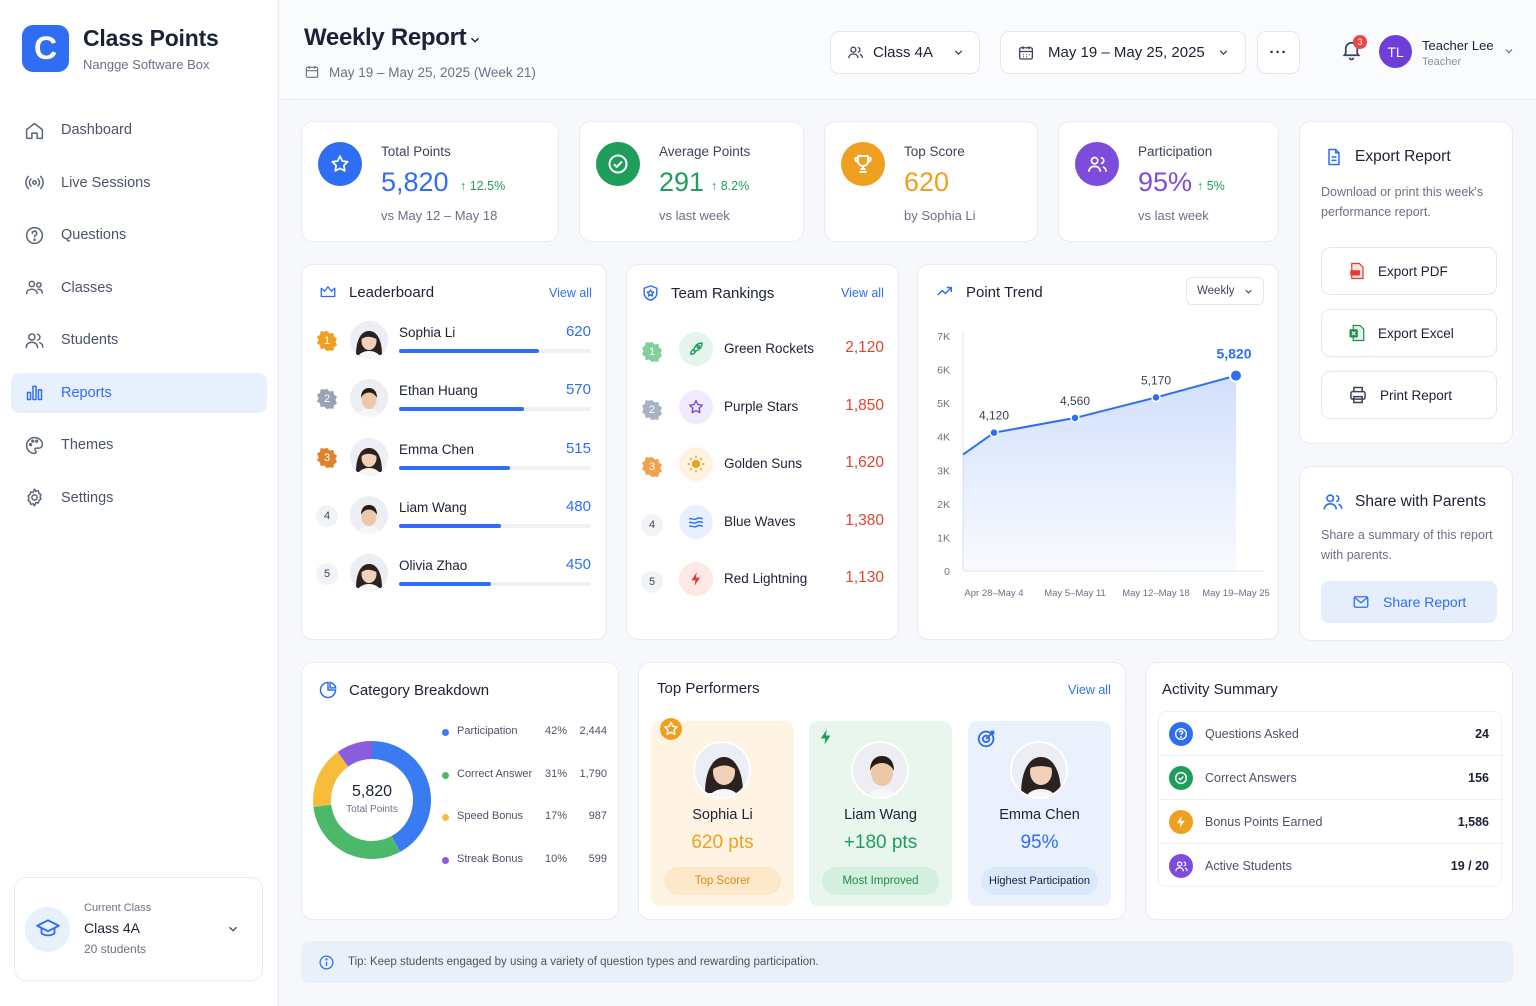 The height and width of the screenshot is (1006, 1536). Describe the element at coordinates (578, 448) in the screenshot. I see `student-score: 515` at that location.